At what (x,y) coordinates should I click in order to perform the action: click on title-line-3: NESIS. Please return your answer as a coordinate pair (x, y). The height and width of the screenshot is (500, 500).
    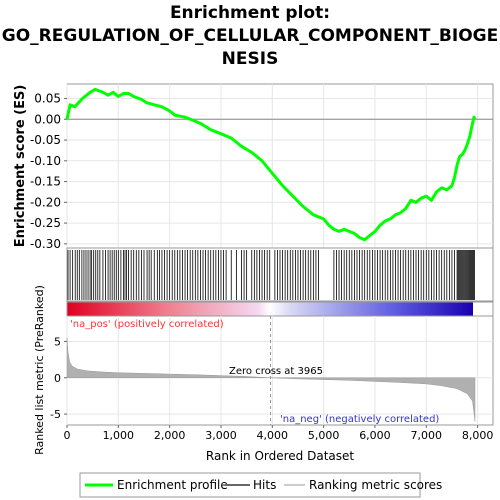
    Looking at the image, I should click on (250, 59).